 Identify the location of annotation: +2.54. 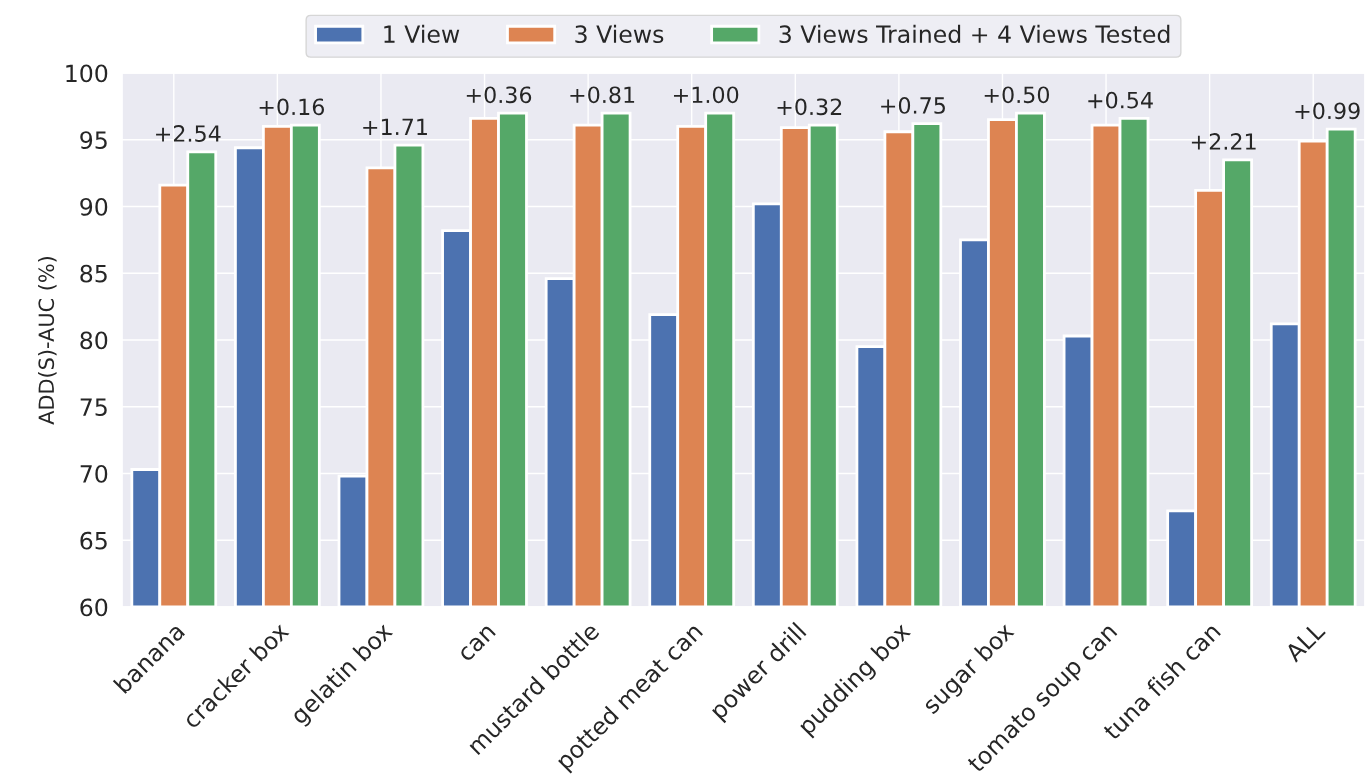
(188, 133).